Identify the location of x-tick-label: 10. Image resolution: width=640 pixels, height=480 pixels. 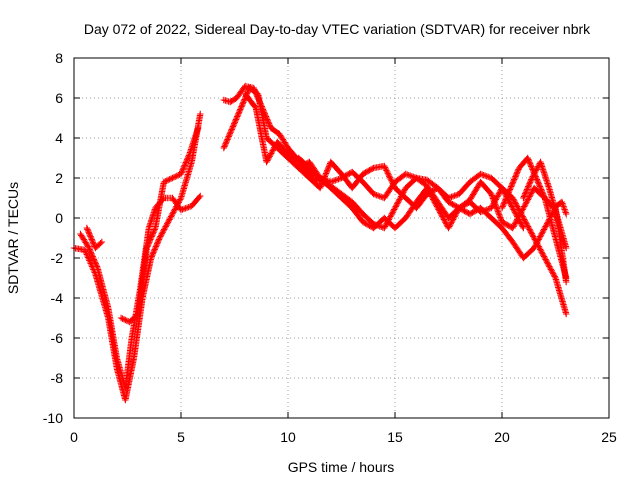
(288, 437).